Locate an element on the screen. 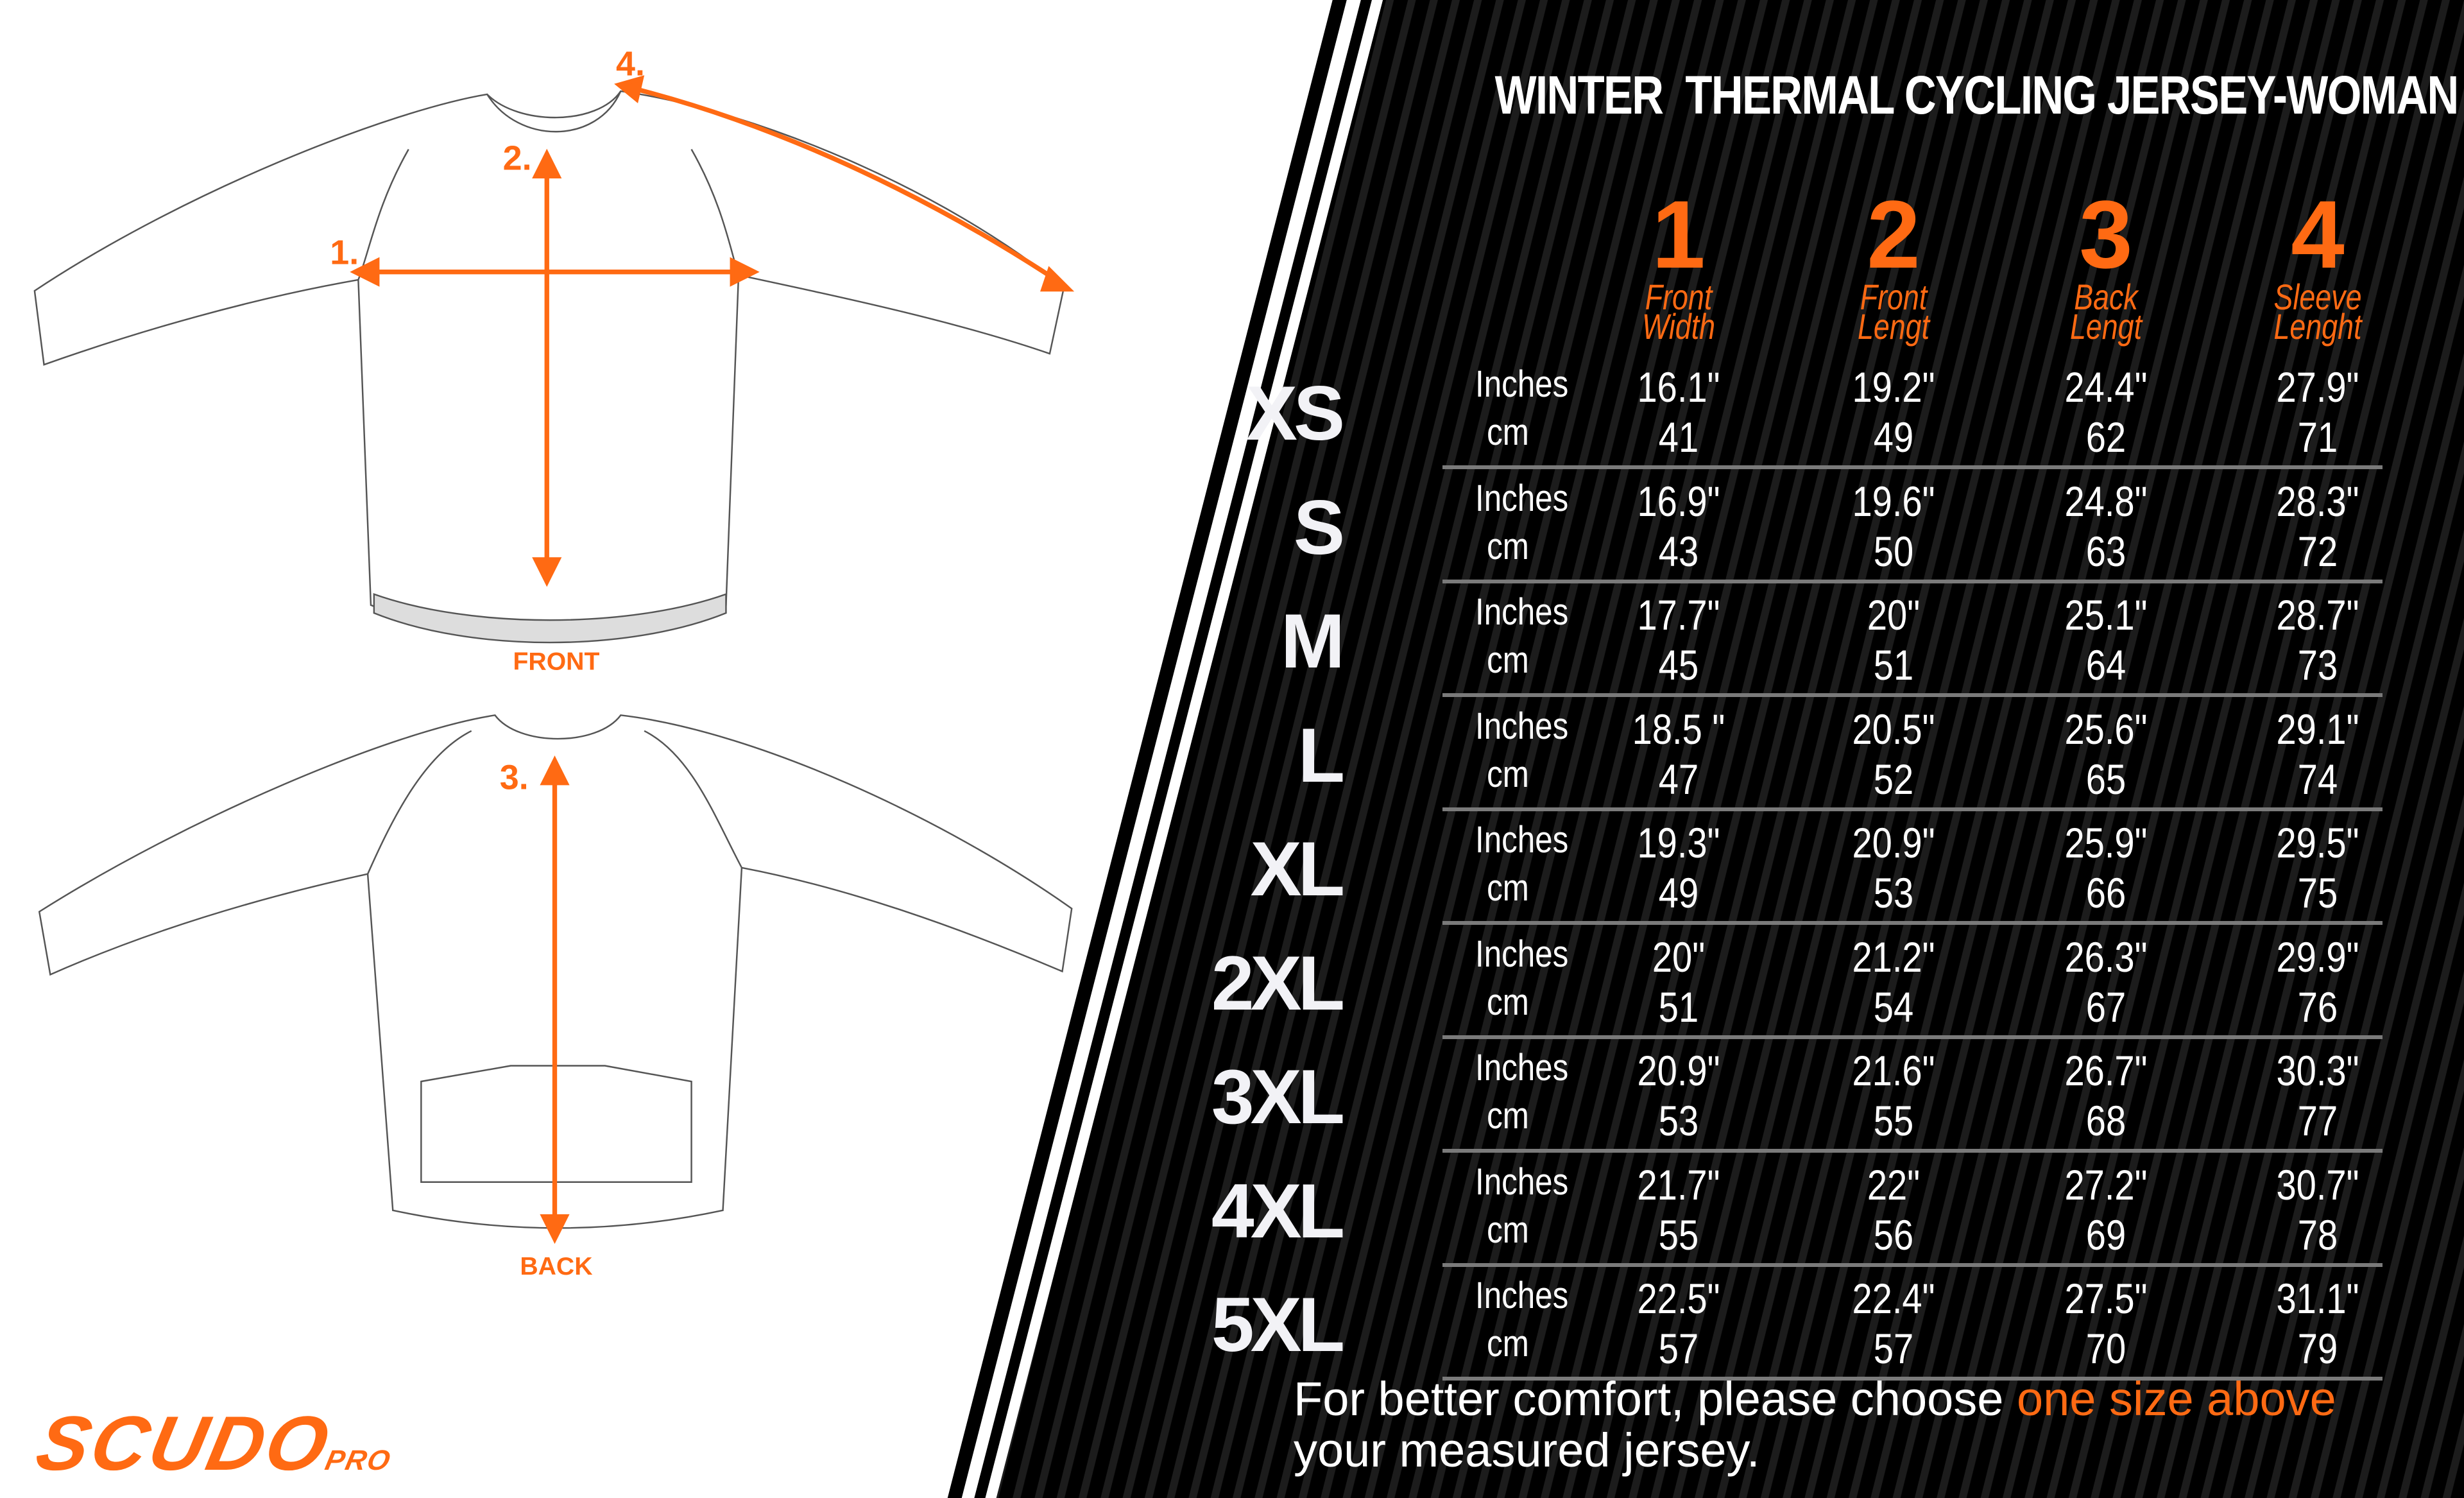  marker-2: 2. is located at coordinates (517, 158).